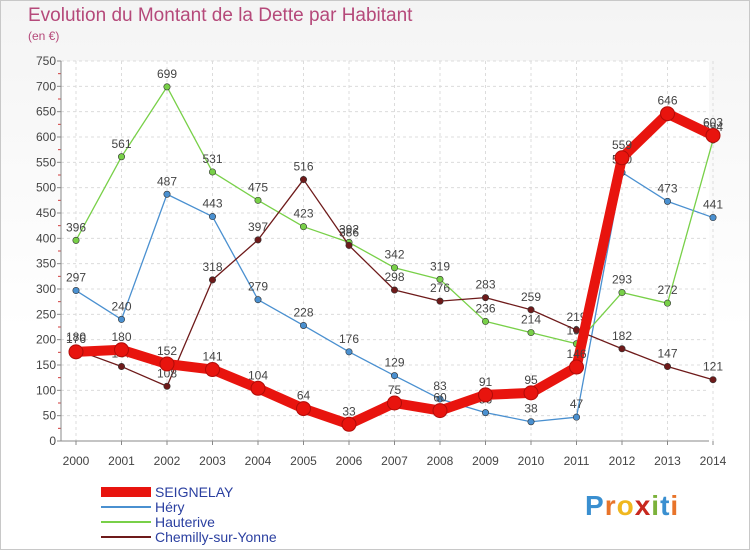 This screenshot has height=550, width=750. What do you see at coordinates (212, 204) in the screenshot?
I see `data-label: 443` at bounding box center [212, 204].